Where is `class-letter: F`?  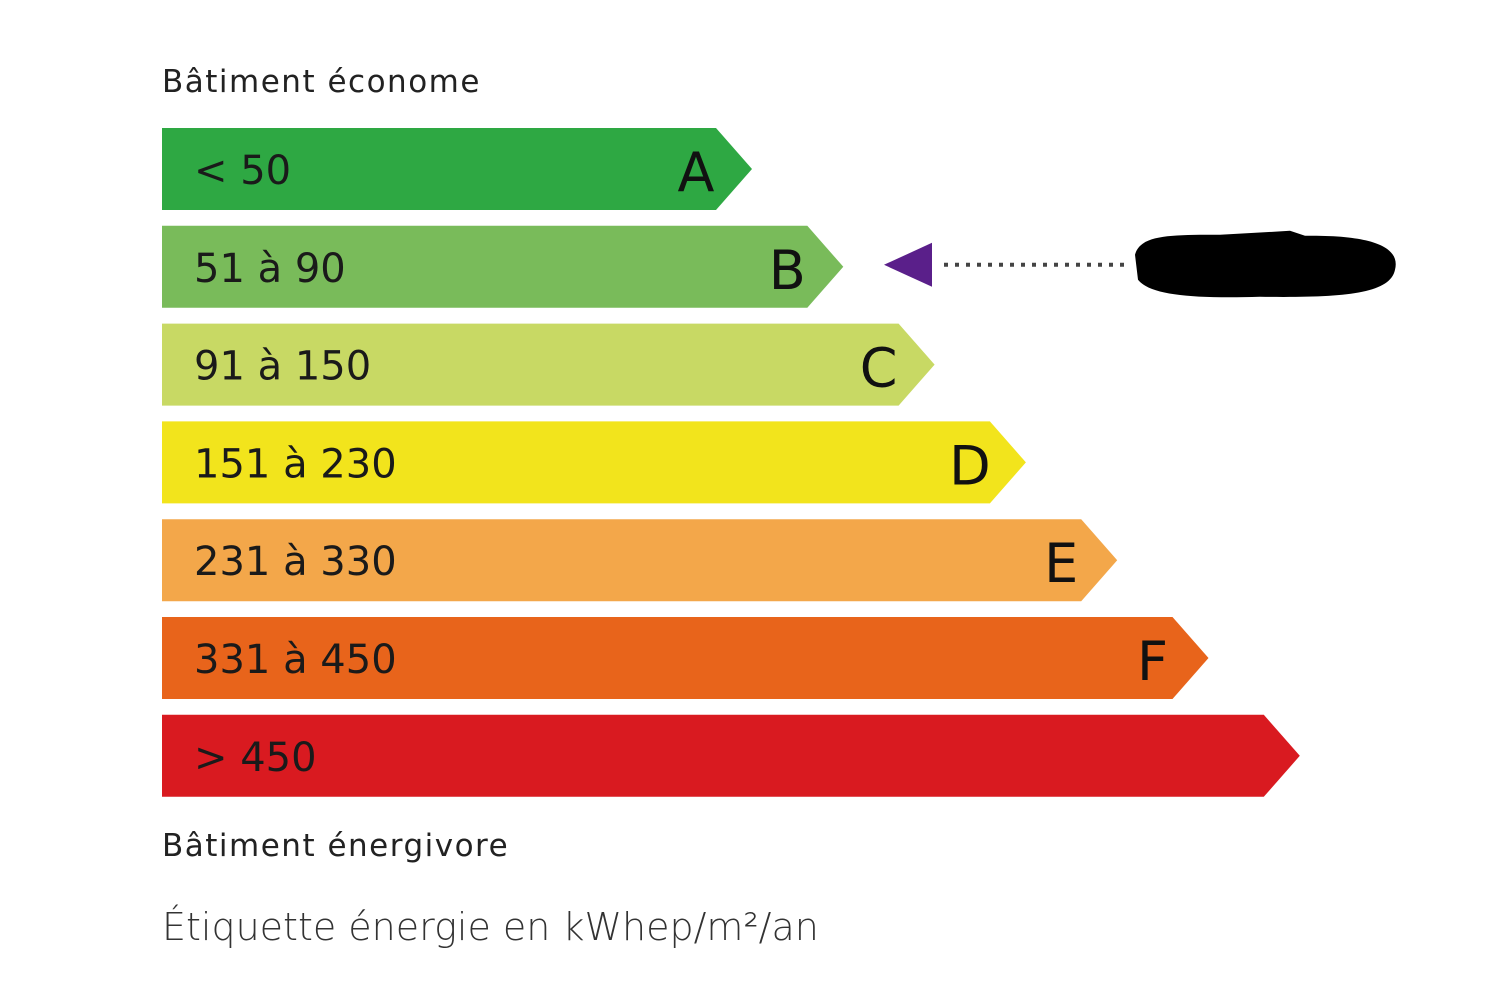
class-letter: F is located at coordinates (1152, 661).